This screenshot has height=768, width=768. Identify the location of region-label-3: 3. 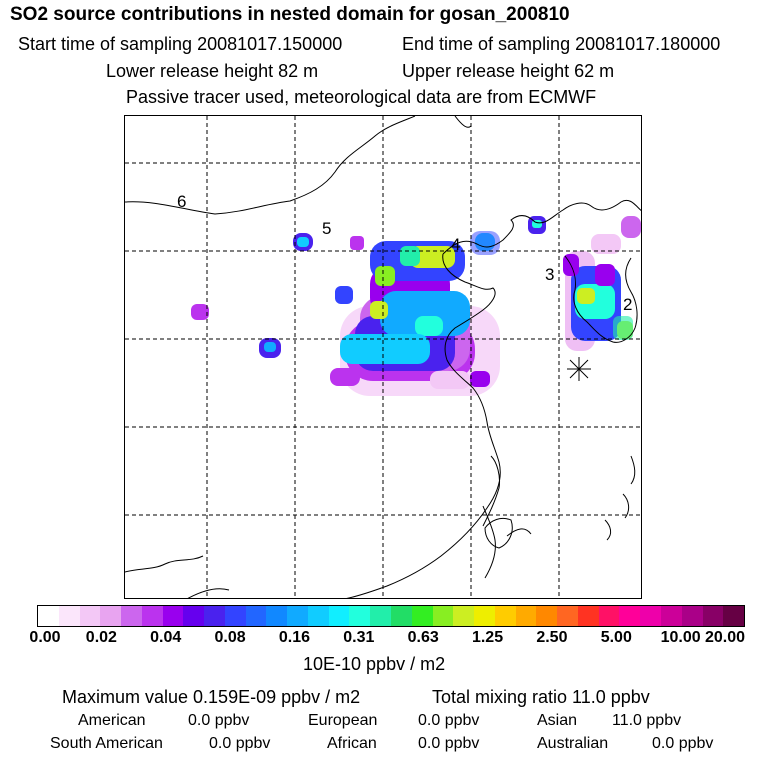
(549, 274).